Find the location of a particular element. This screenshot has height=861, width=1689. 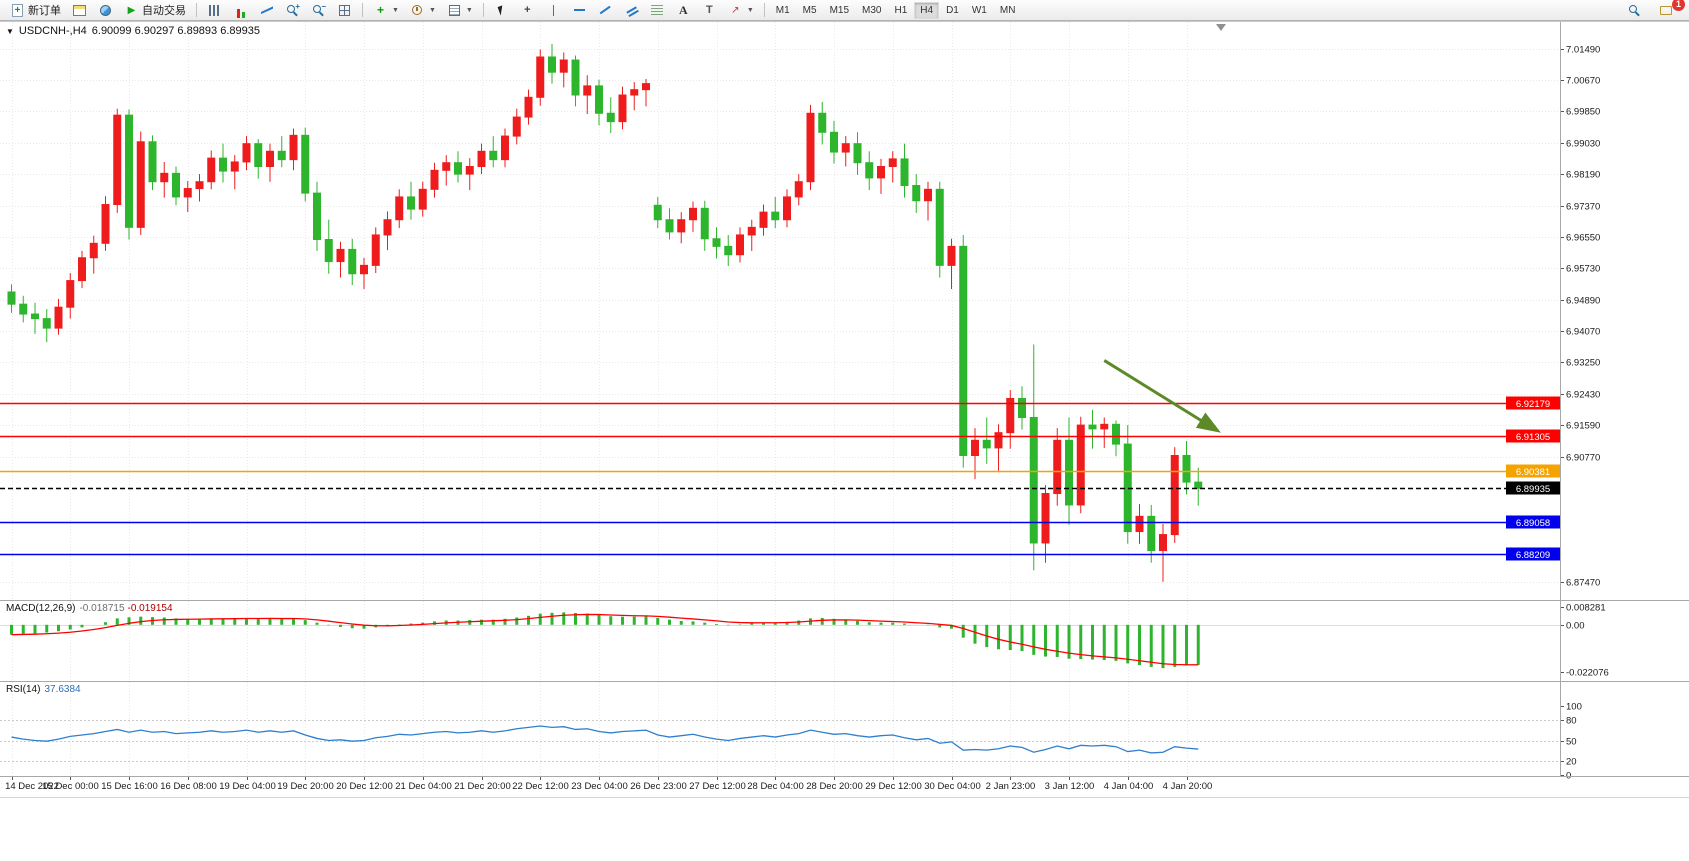

timeframe-h4: H4 is located at coordinates (927, 10).